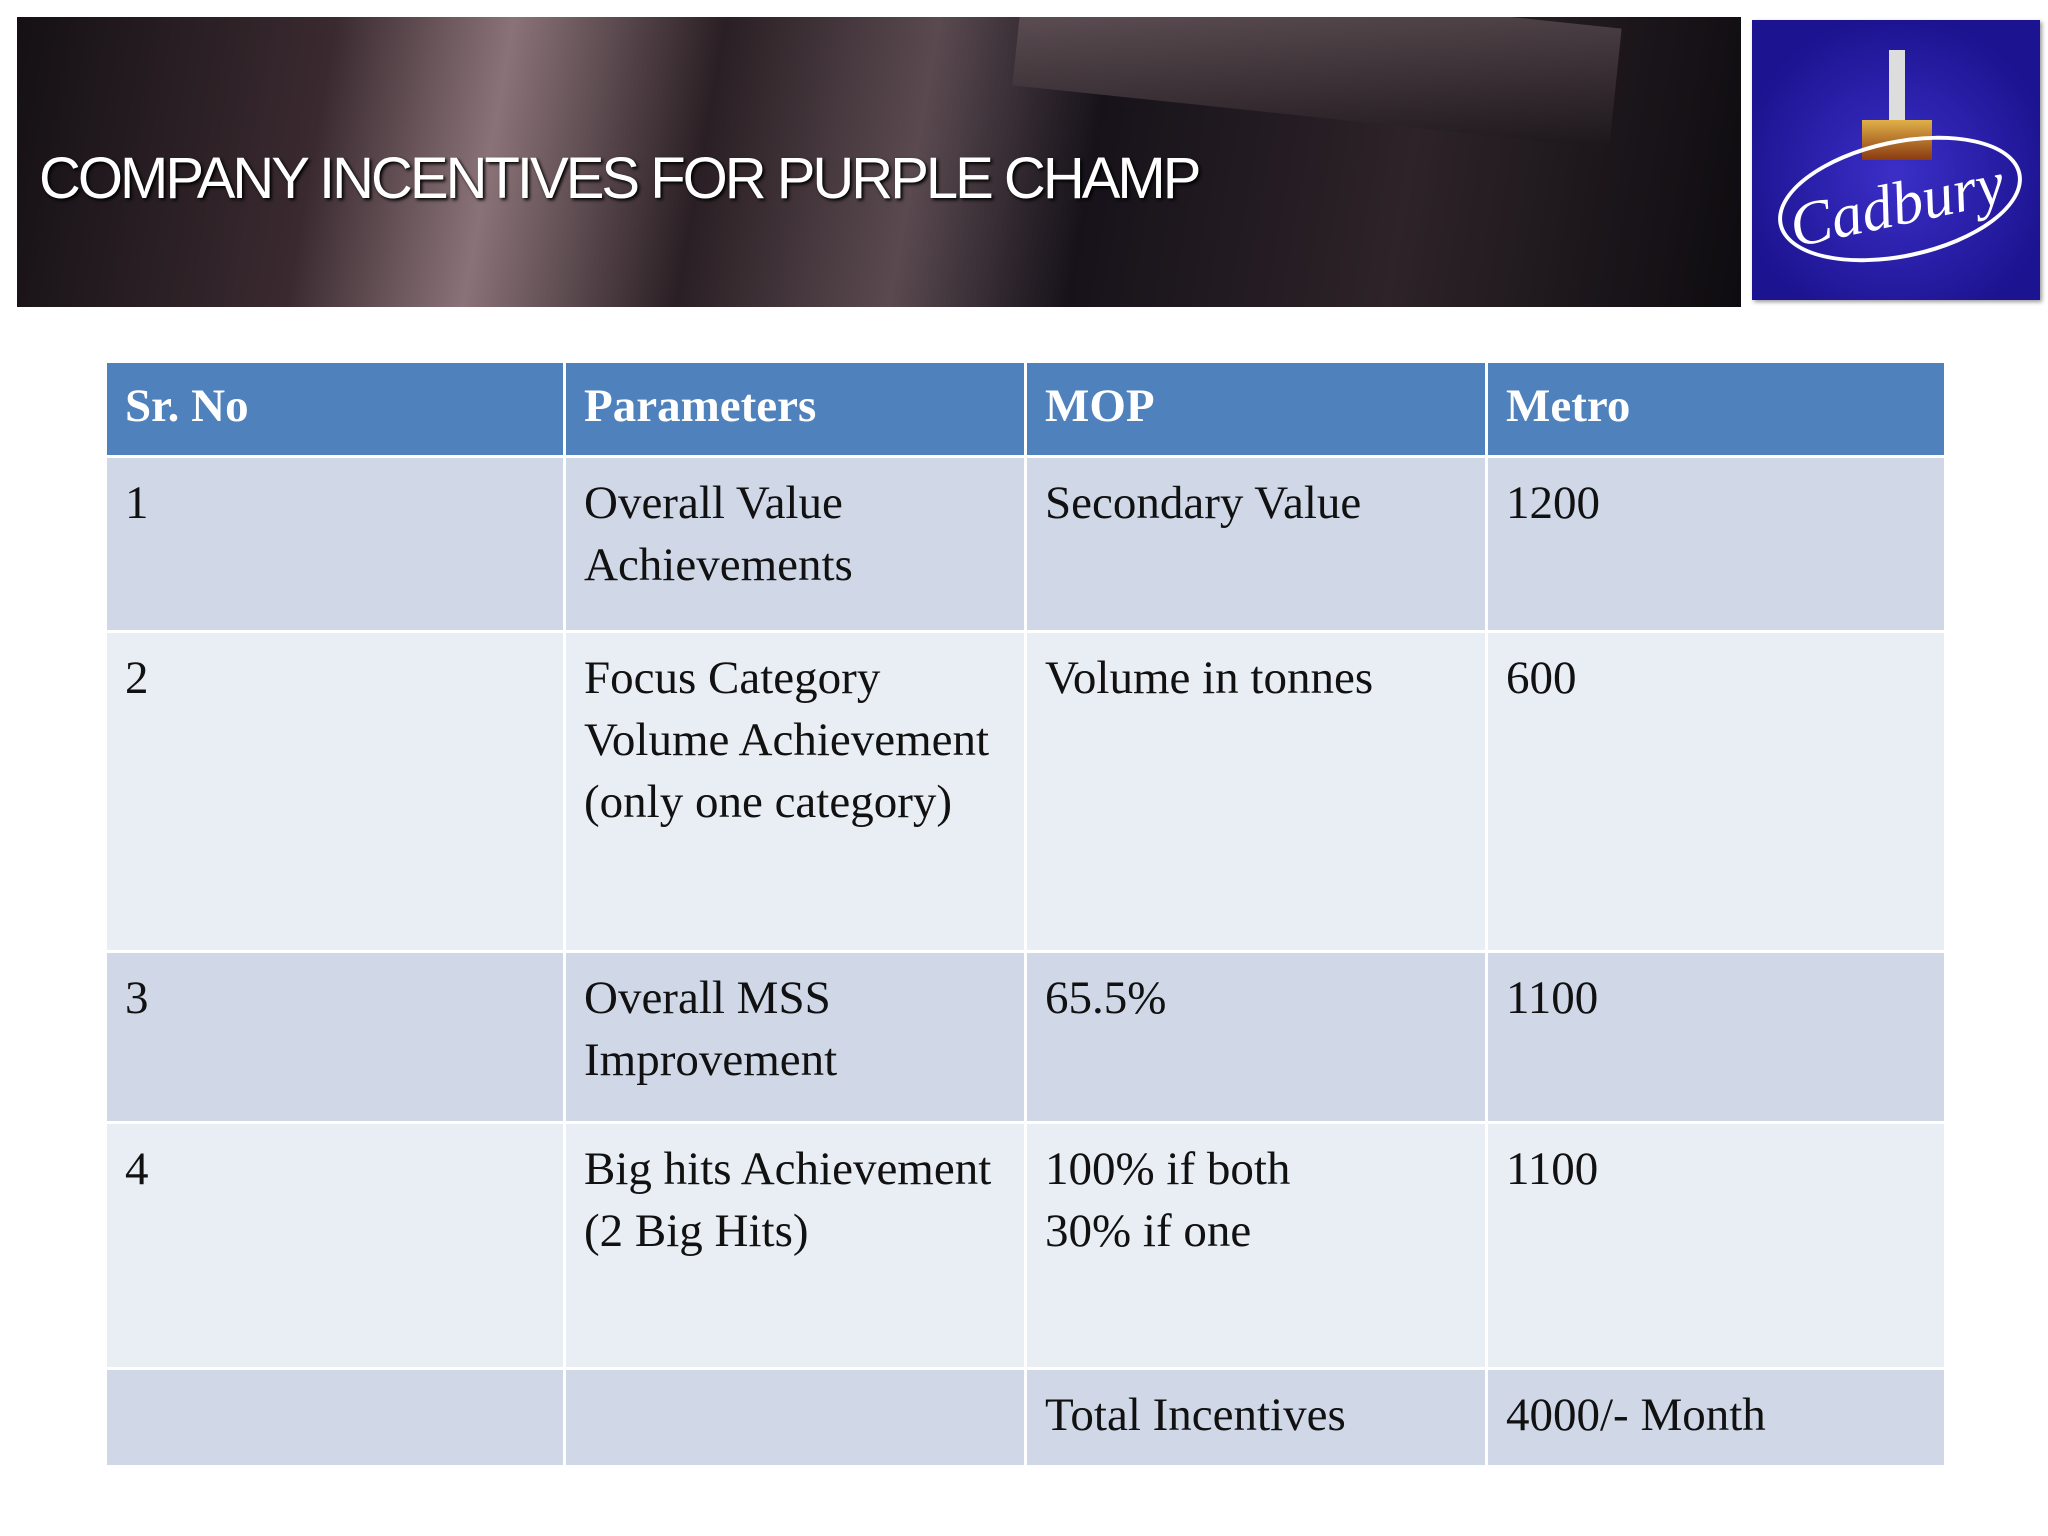  What do you see at coordinates (1168, 1169) in the screenshot?
I see `cell-line: 100% if both` at bounding box center [1168, 1169].